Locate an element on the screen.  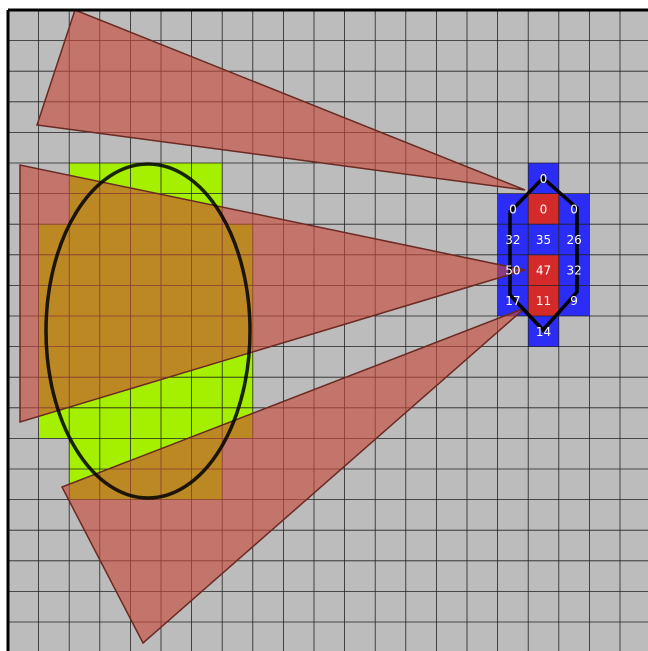
cell-label: 11 is located at coordinates (543, 301).